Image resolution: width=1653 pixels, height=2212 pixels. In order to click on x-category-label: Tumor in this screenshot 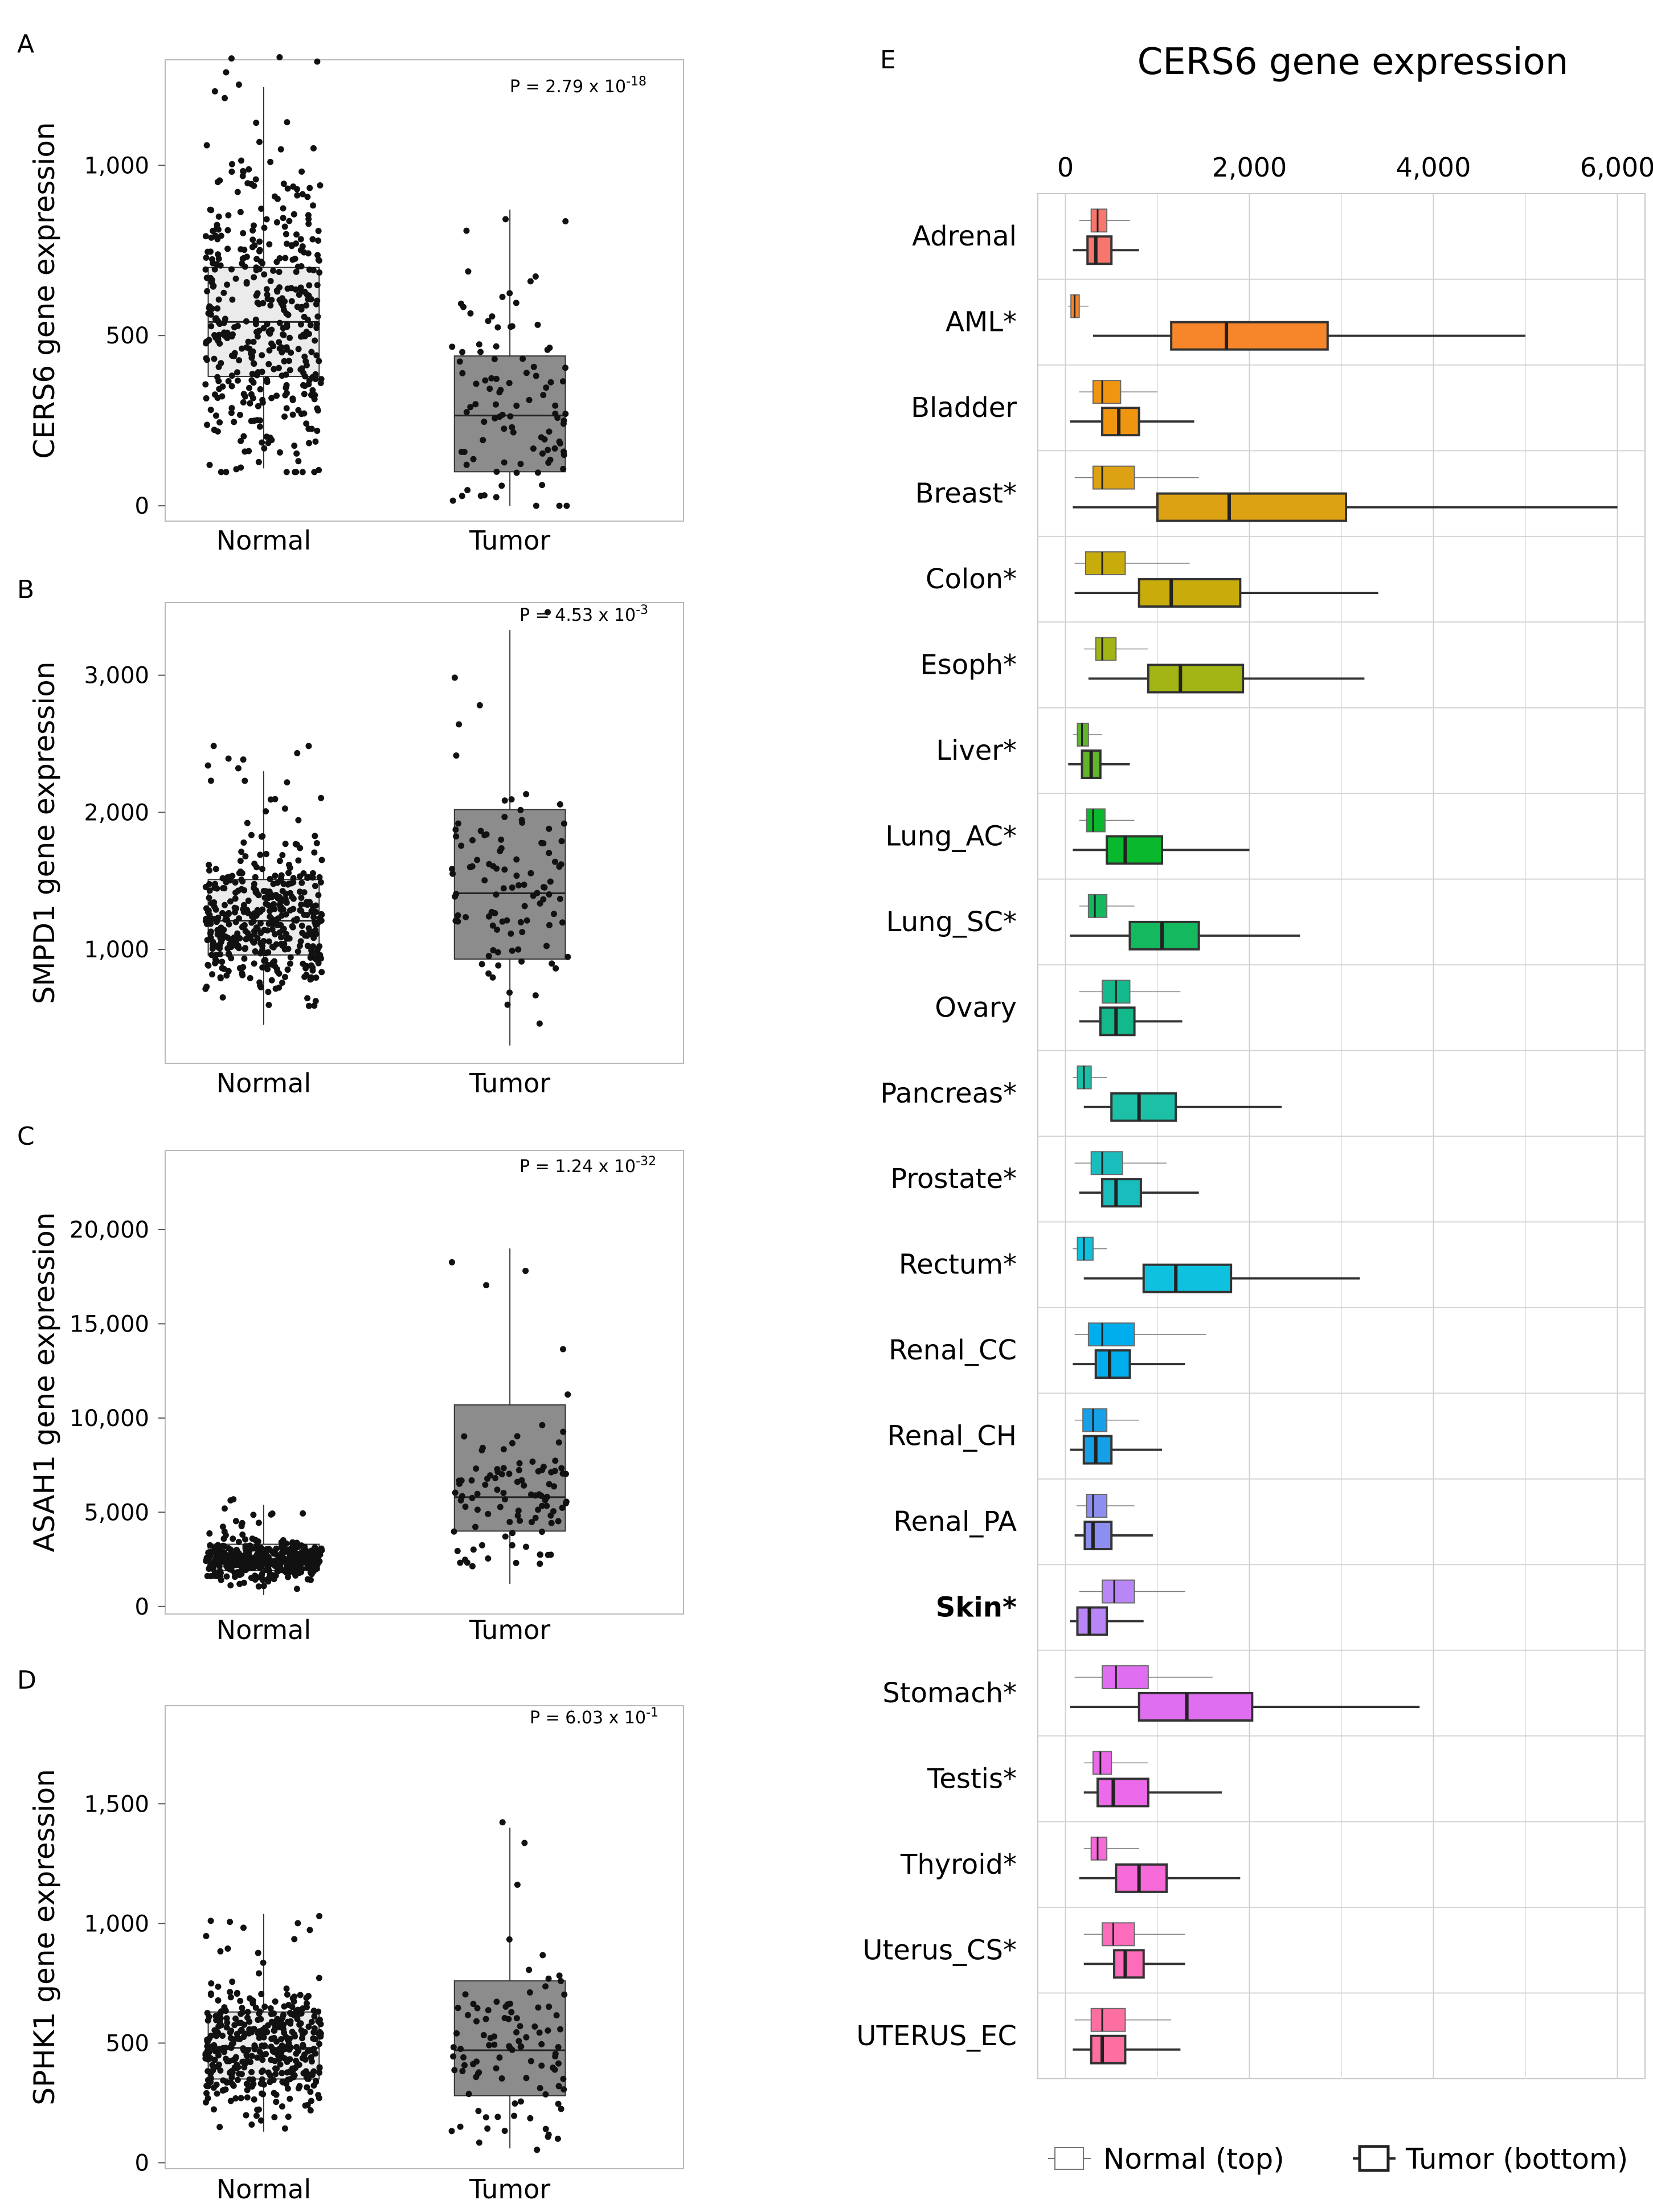, I will do `click(509, 1630)`.